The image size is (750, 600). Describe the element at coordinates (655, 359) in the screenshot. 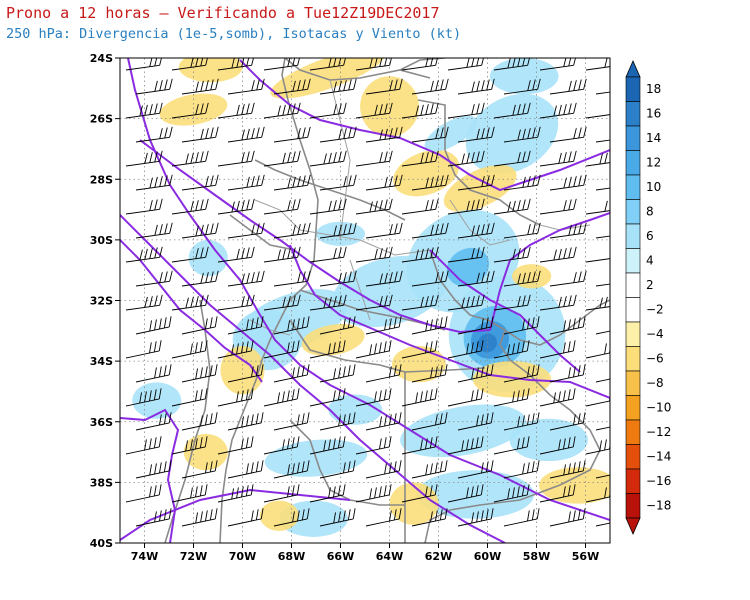

I see `colorbar-label: −6` at that location.